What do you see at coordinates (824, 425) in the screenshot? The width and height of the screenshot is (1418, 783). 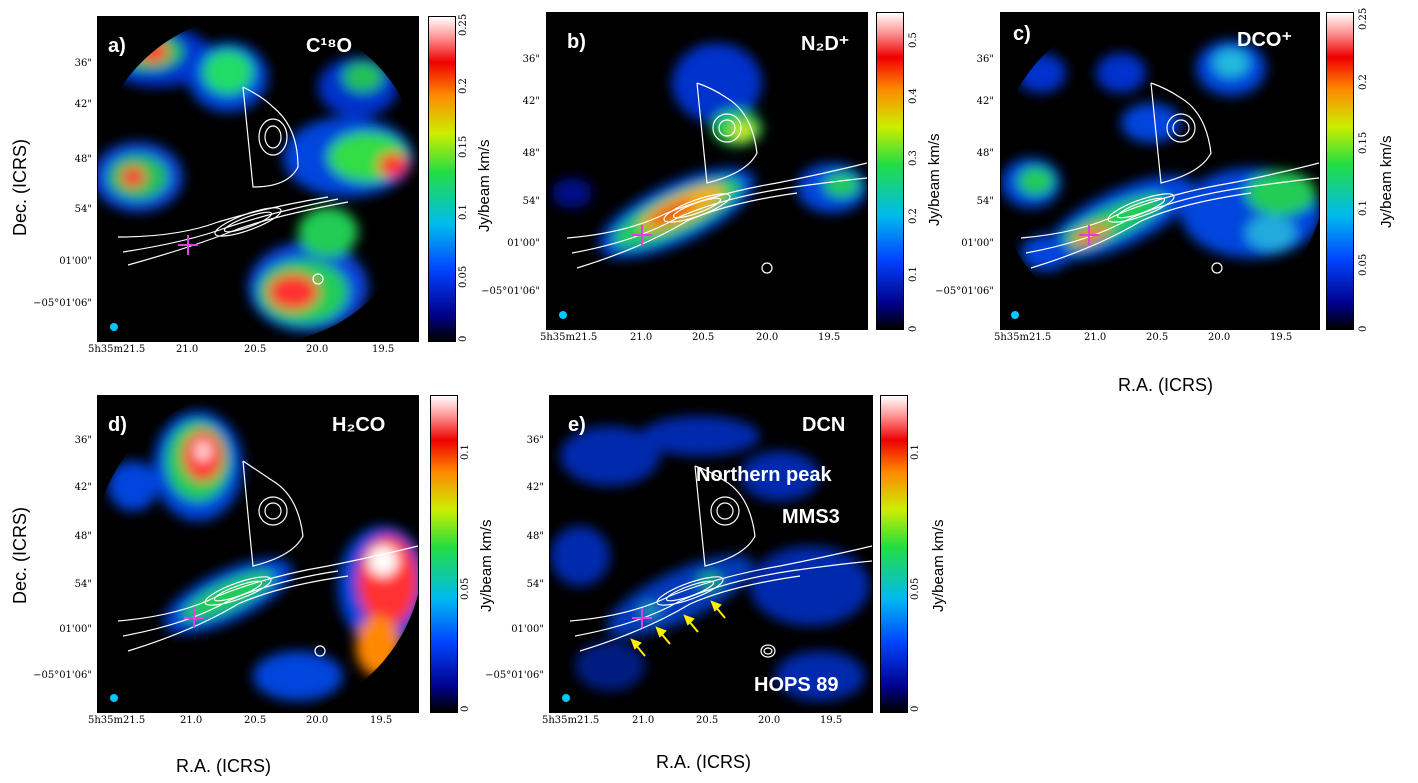 I see `molecule-label-e: DCN` at bounding box center [824, 425].